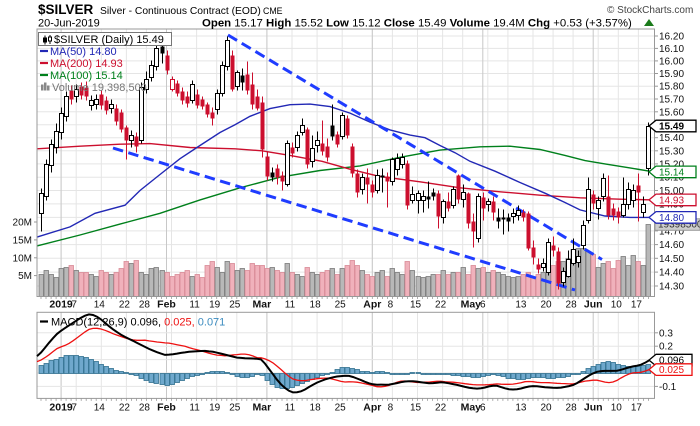  I want to click on svg-text: 14.50, so click(671, 259).